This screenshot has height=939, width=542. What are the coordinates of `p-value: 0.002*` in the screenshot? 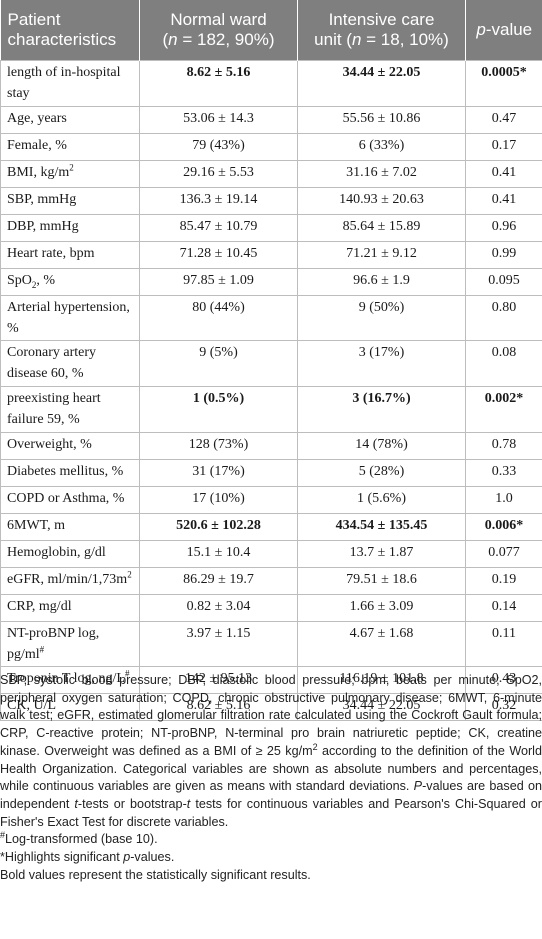 It's located at (503, 409).